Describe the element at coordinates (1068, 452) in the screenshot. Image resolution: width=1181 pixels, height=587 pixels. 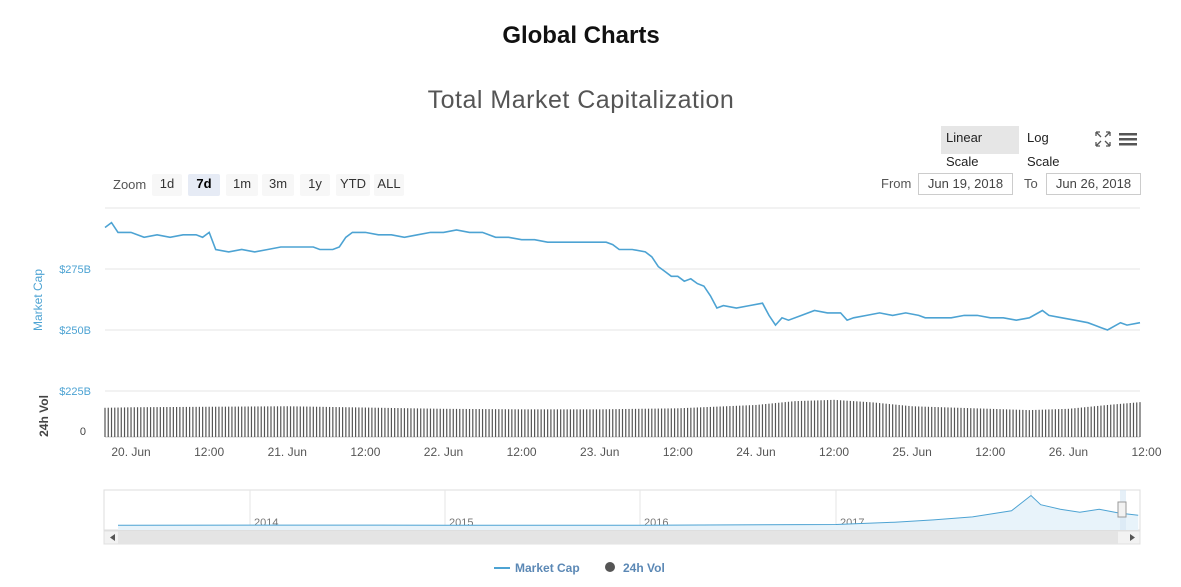
I see `x-tick-label: 26. Jun` at that location.